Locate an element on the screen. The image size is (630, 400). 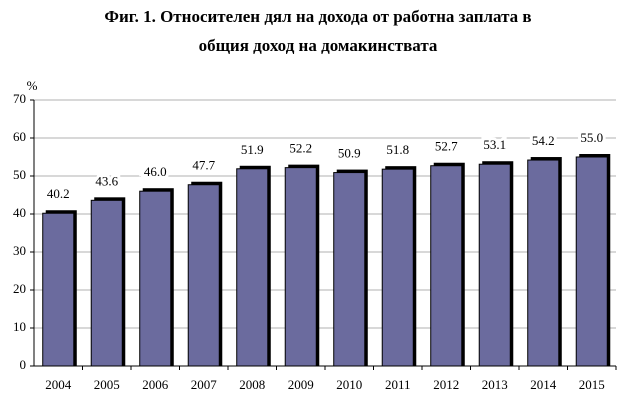
x-tick-label: 2004 is located at coordinates (58, 384).